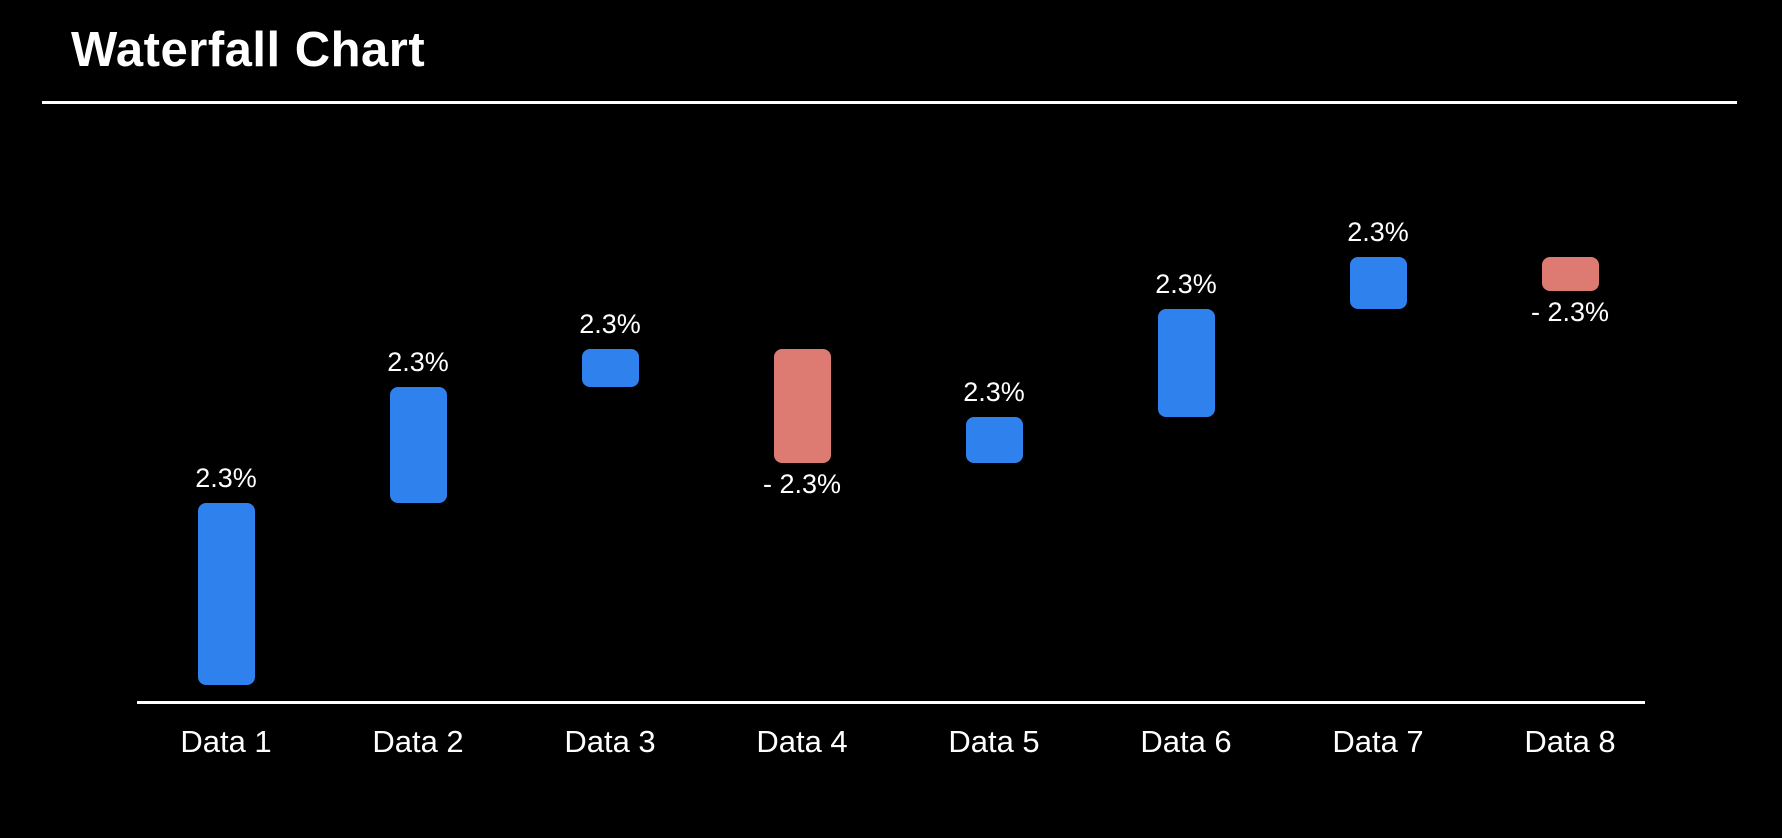 This screenshot has height=838, width=1782. What do you see at coordinates (891, 702) in the screenshot?
I see `x-axis-line` at bounding box center [891, 702].